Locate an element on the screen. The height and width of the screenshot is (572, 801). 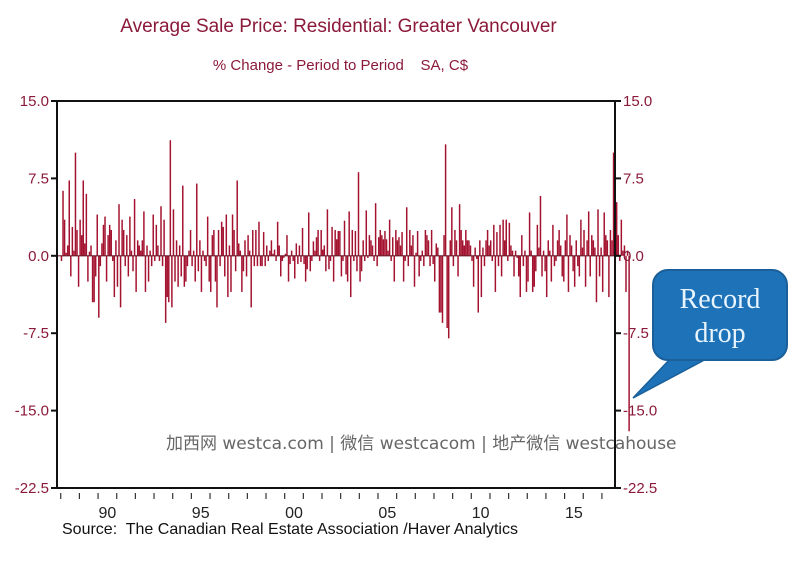
x-tick-label: 90 is located at coordinates (107, 513).